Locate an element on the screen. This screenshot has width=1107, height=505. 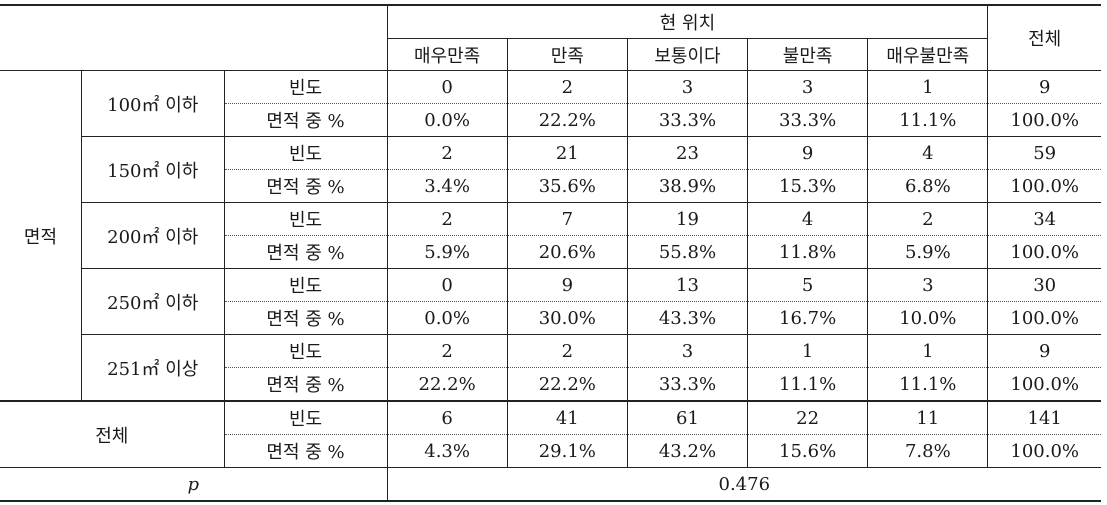
header-col-1: 만족 is located at coordinates (567, 54).